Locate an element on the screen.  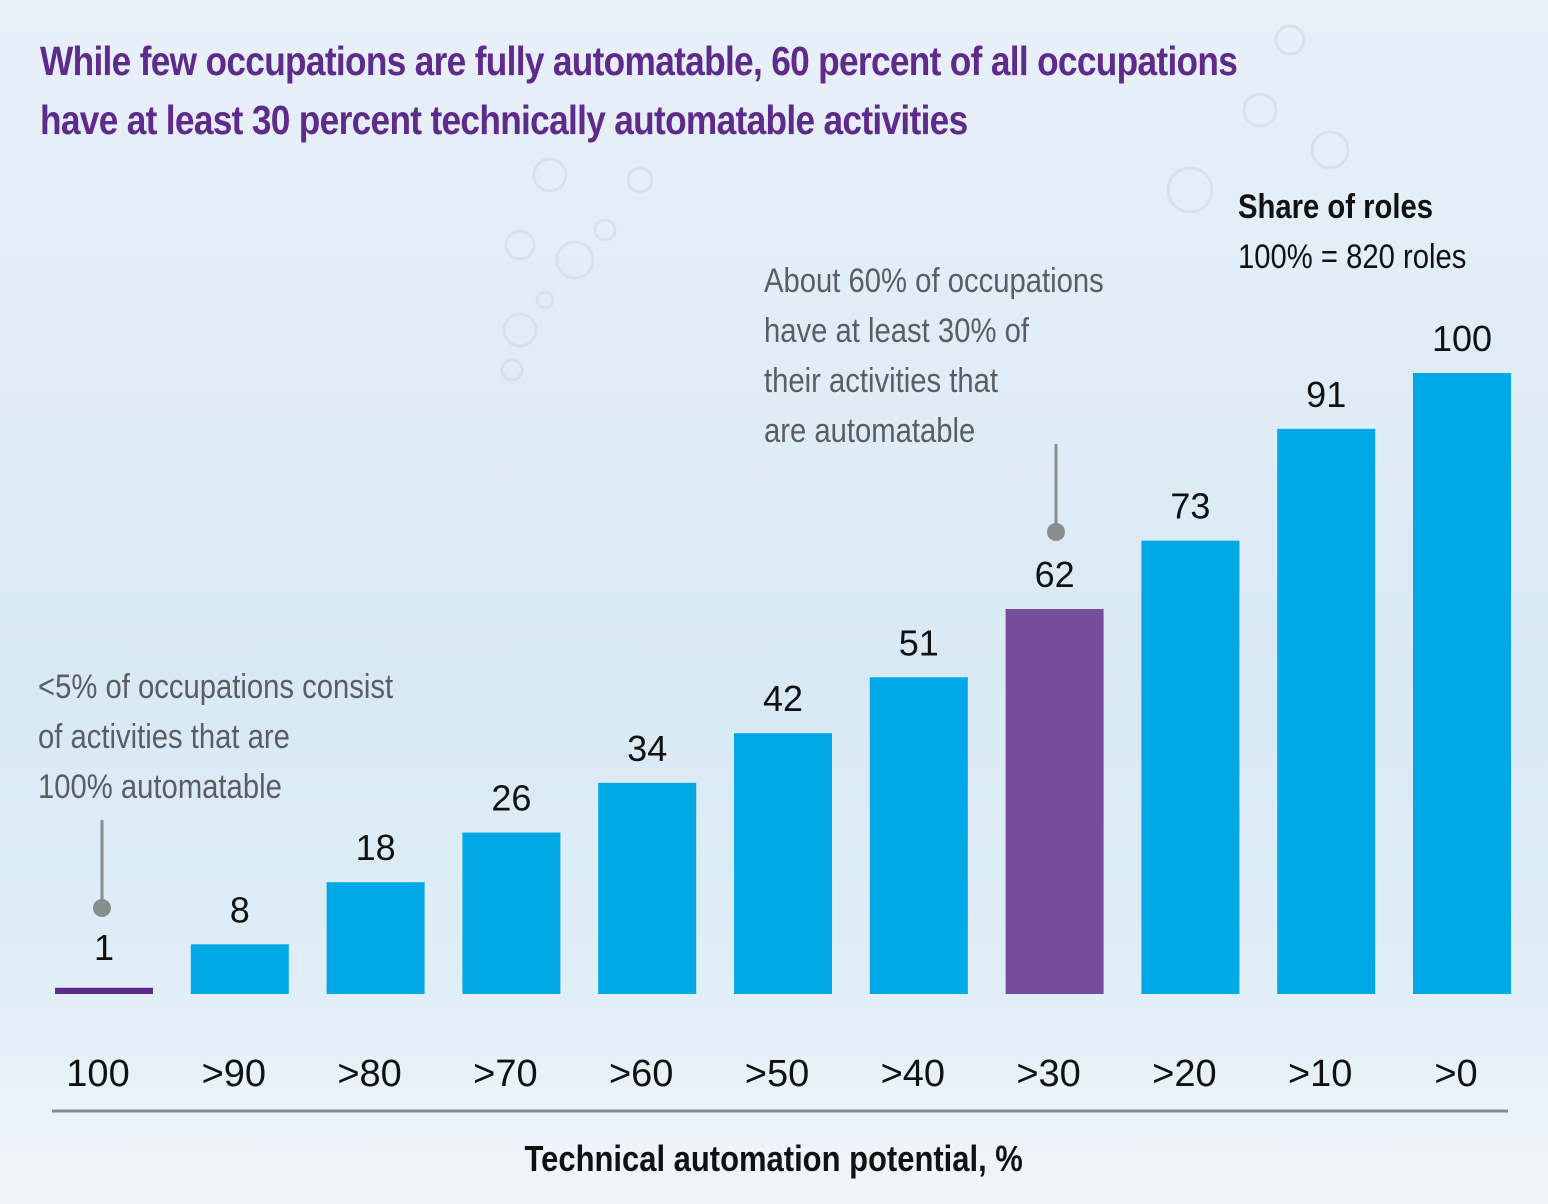
bar-gt50 is located at coordinates (783, 863).